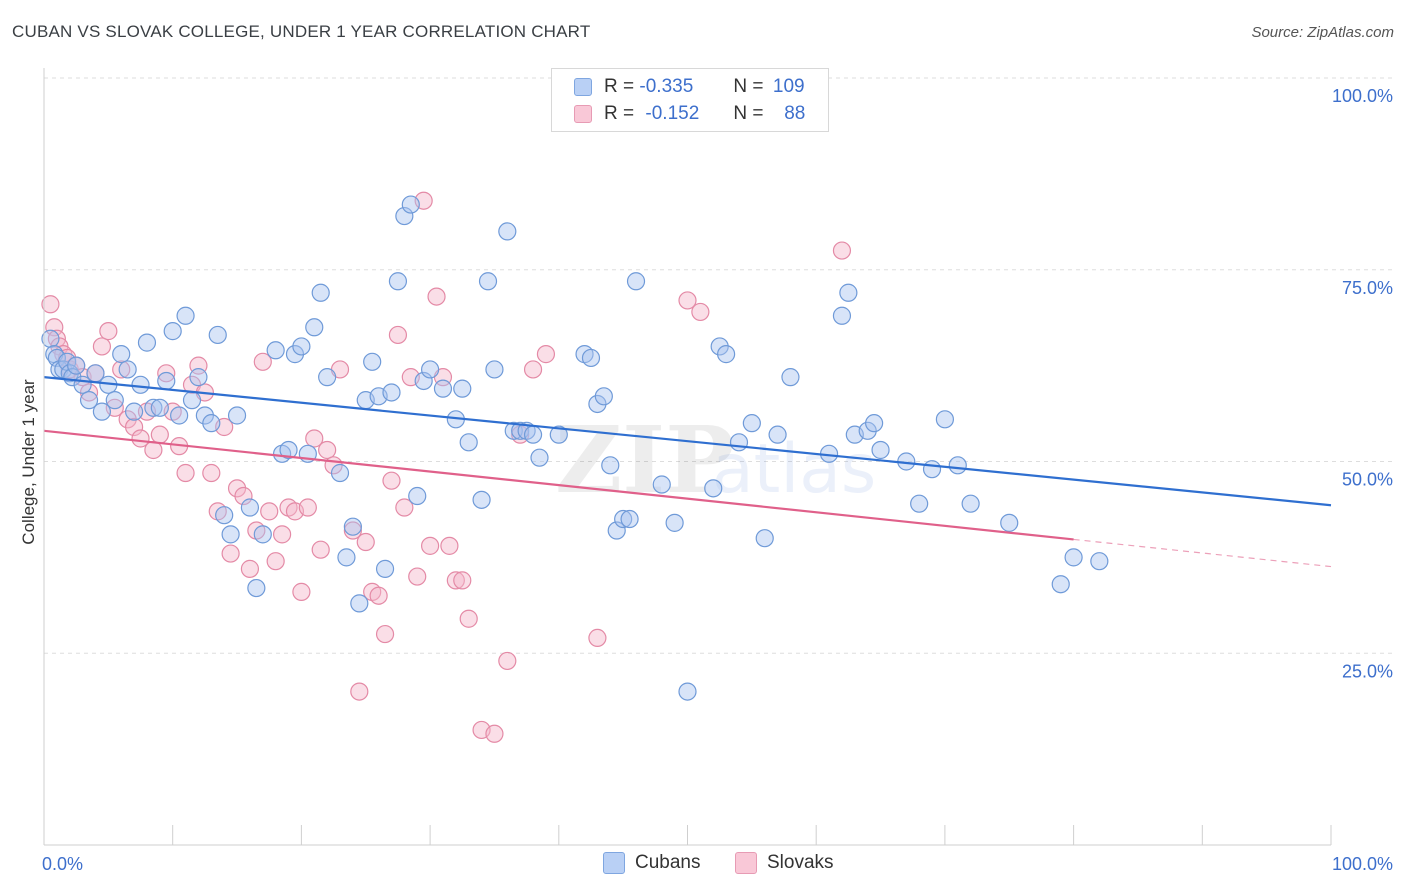 This screenshot has height=892, width=1406. I want to click on y-tick-label: 50.0%, so click(1367, 480).